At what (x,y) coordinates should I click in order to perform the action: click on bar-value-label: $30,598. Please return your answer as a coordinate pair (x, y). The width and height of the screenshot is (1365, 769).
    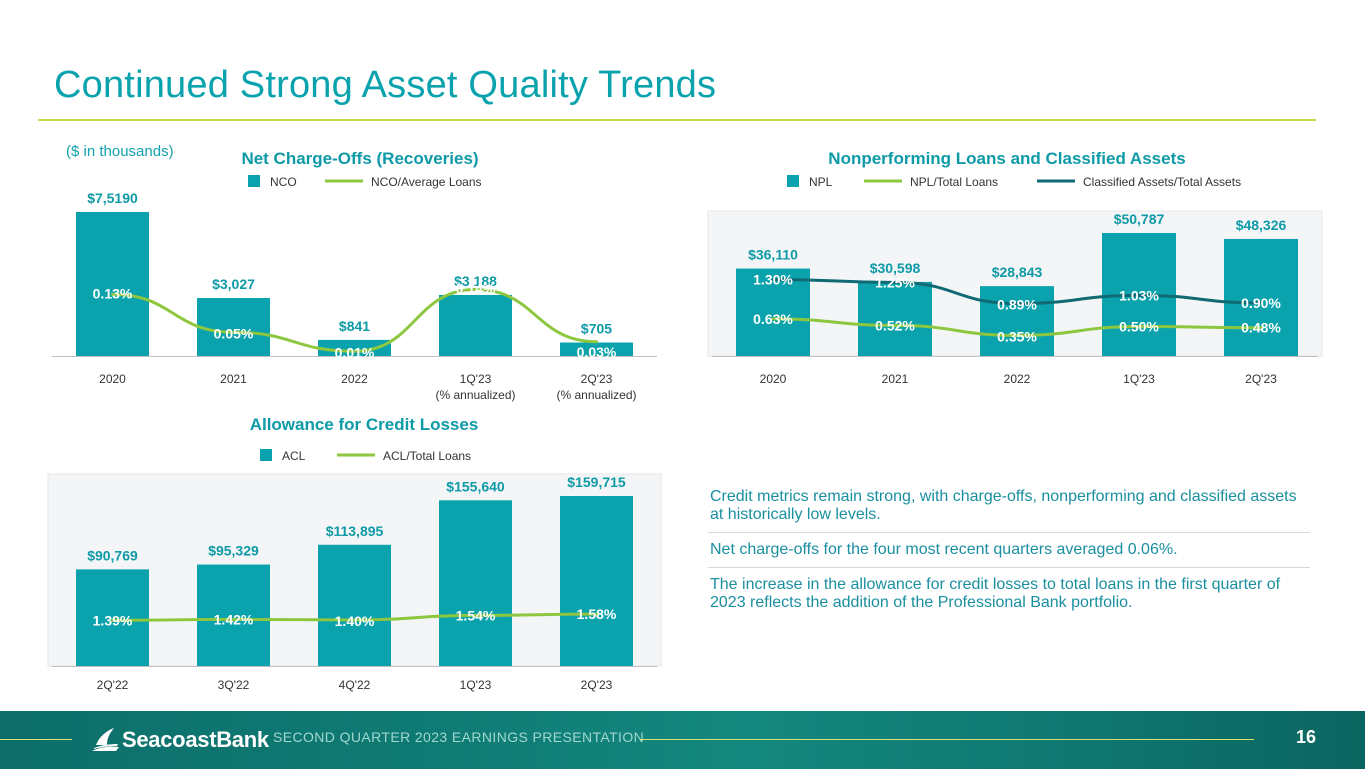
    Looking at the image, I should click on (895, 268).